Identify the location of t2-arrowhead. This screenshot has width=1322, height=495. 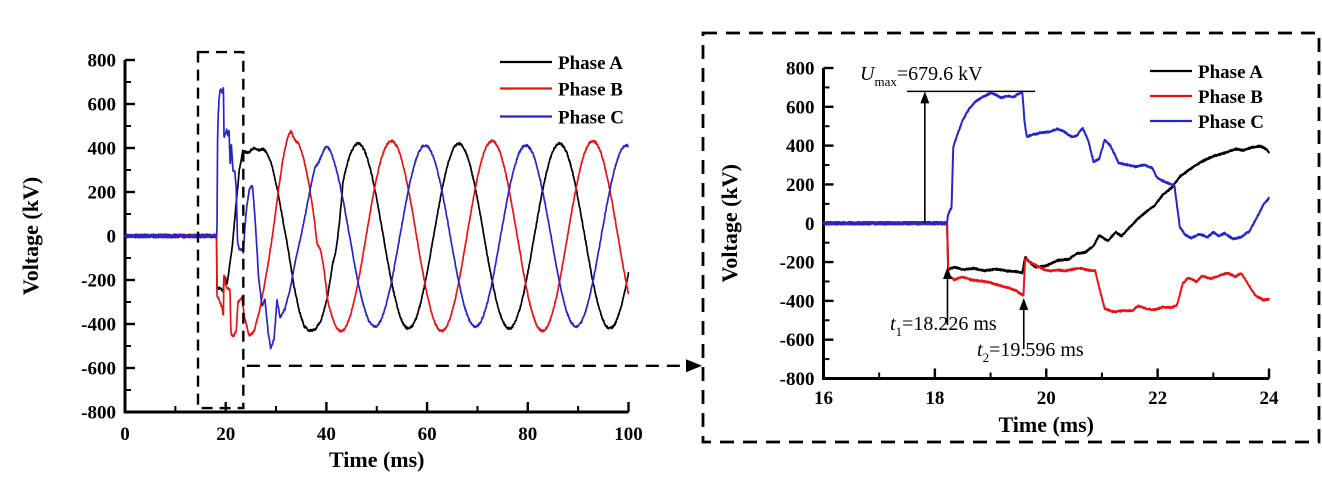
(1024, 304).